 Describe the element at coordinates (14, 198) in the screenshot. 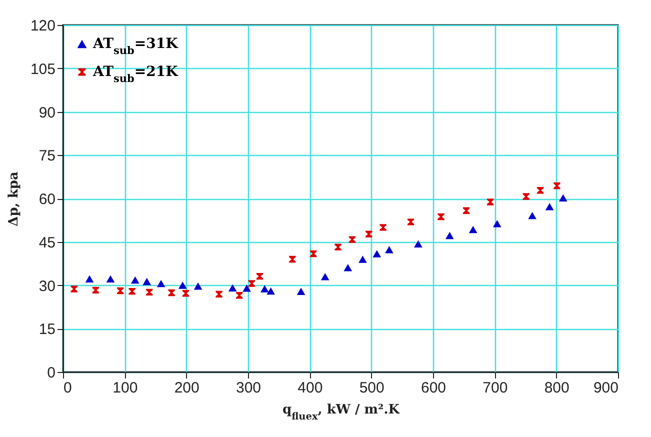

I see `y-axis-title: Δp, kpa` at that location.